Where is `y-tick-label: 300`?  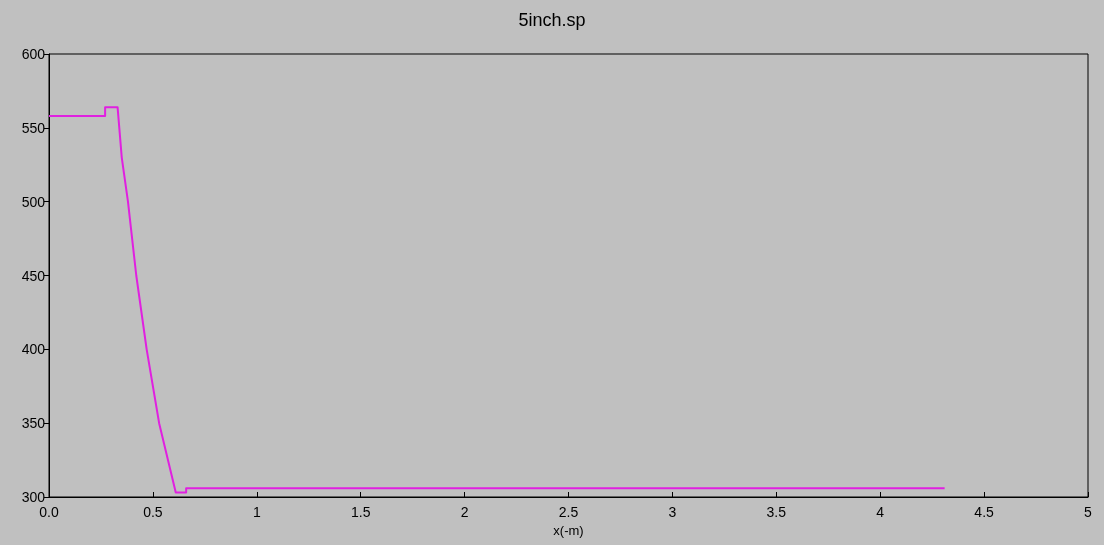 y-tick-label: 300 is located at coordinates (33, 497).